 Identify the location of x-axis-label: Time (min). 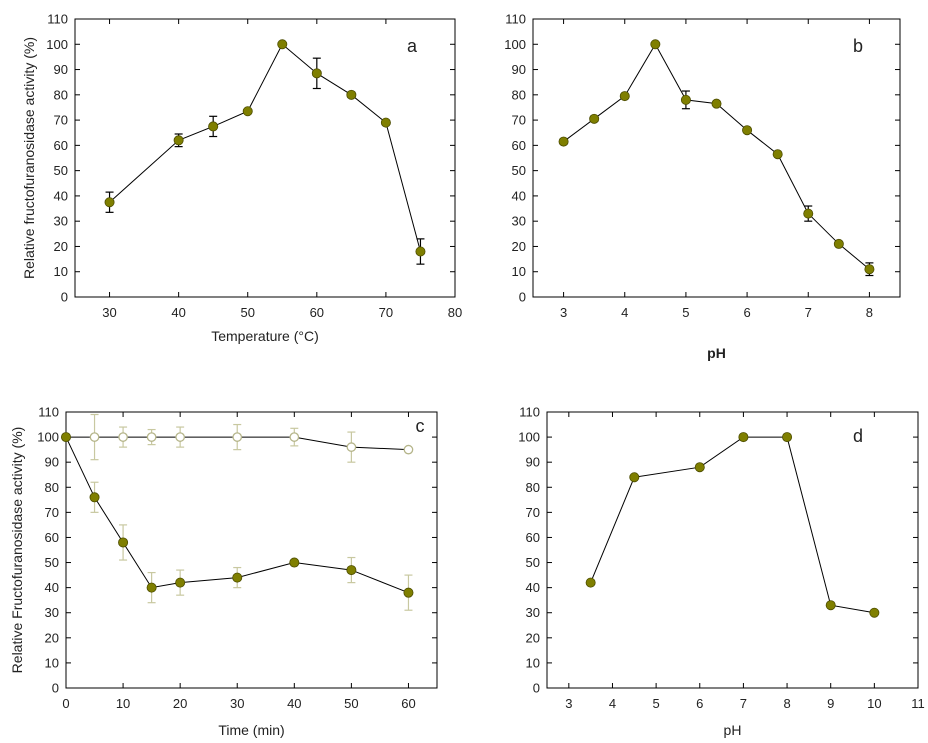
(251, 730).